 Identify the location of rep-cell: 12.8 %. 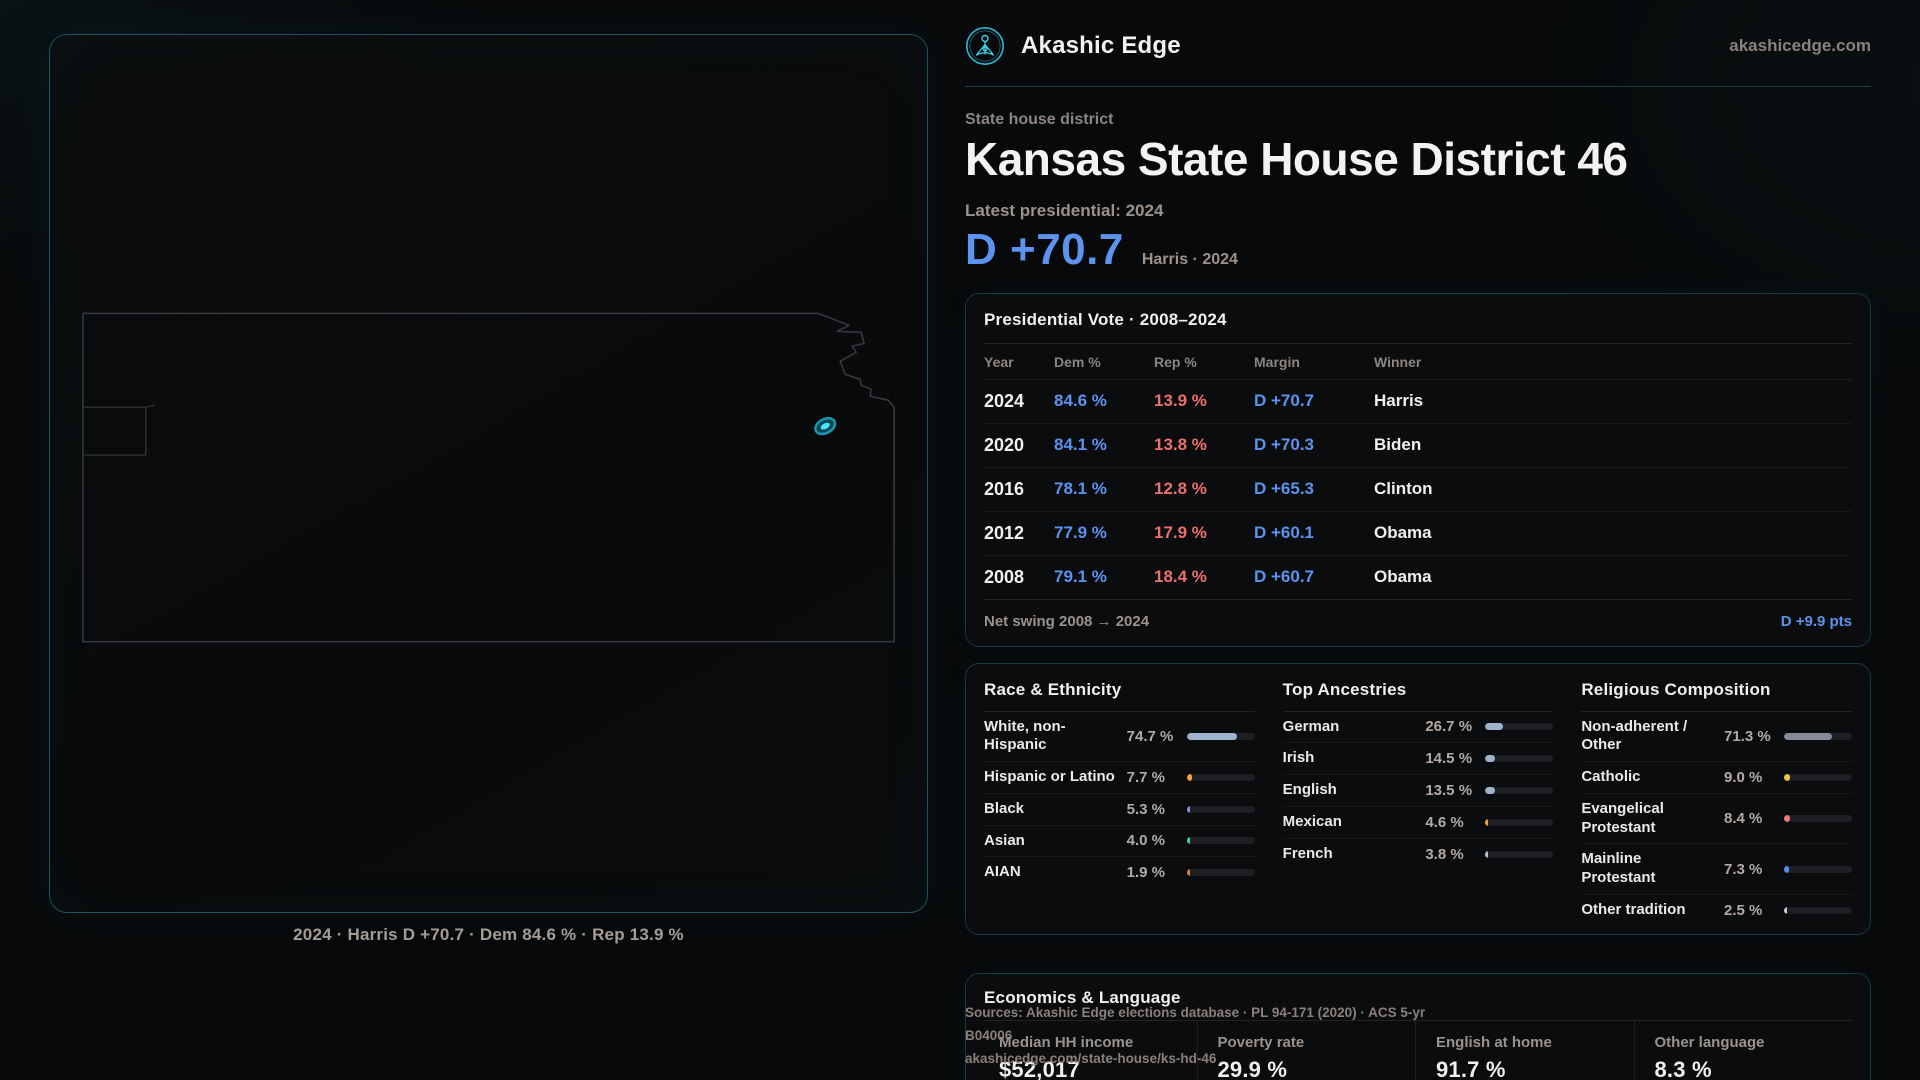
(1180, 489).